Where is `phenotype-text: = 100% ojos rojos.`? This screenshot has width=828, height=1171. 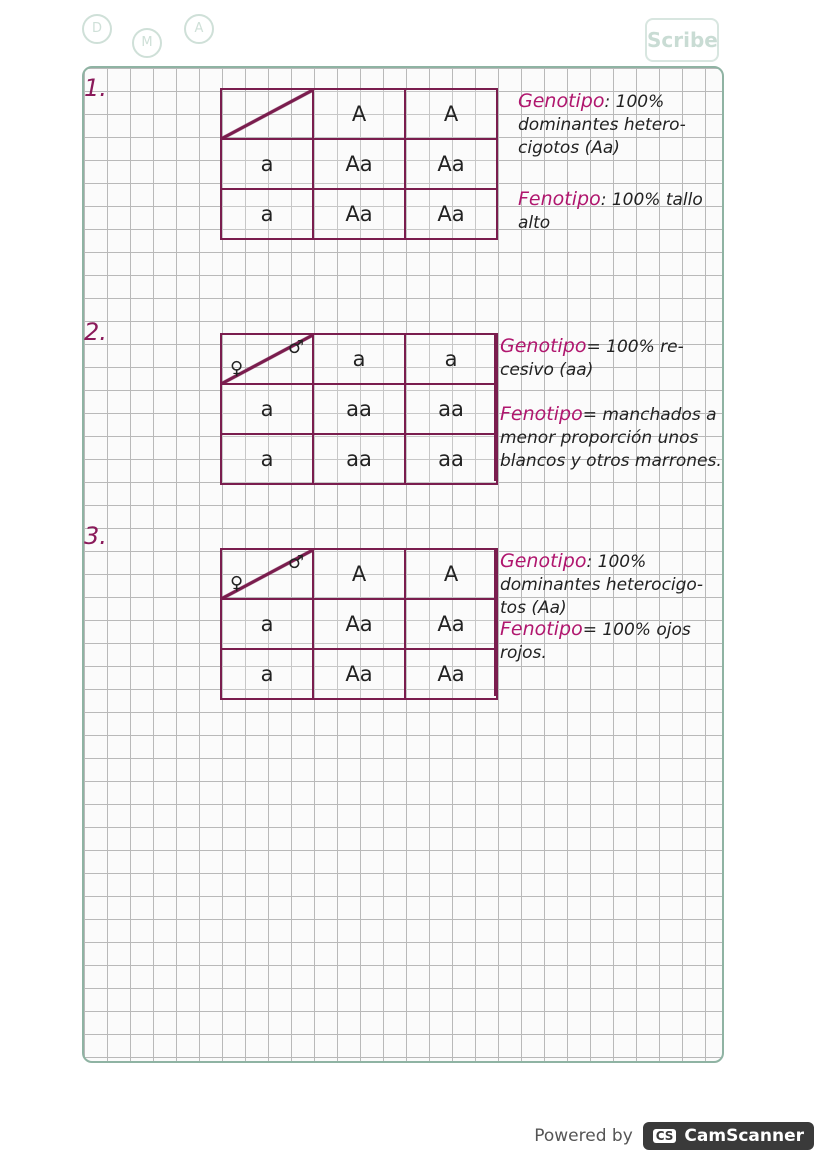 phenotype-text: = 100% ojos rojos. is located at coordinates (595, 641).